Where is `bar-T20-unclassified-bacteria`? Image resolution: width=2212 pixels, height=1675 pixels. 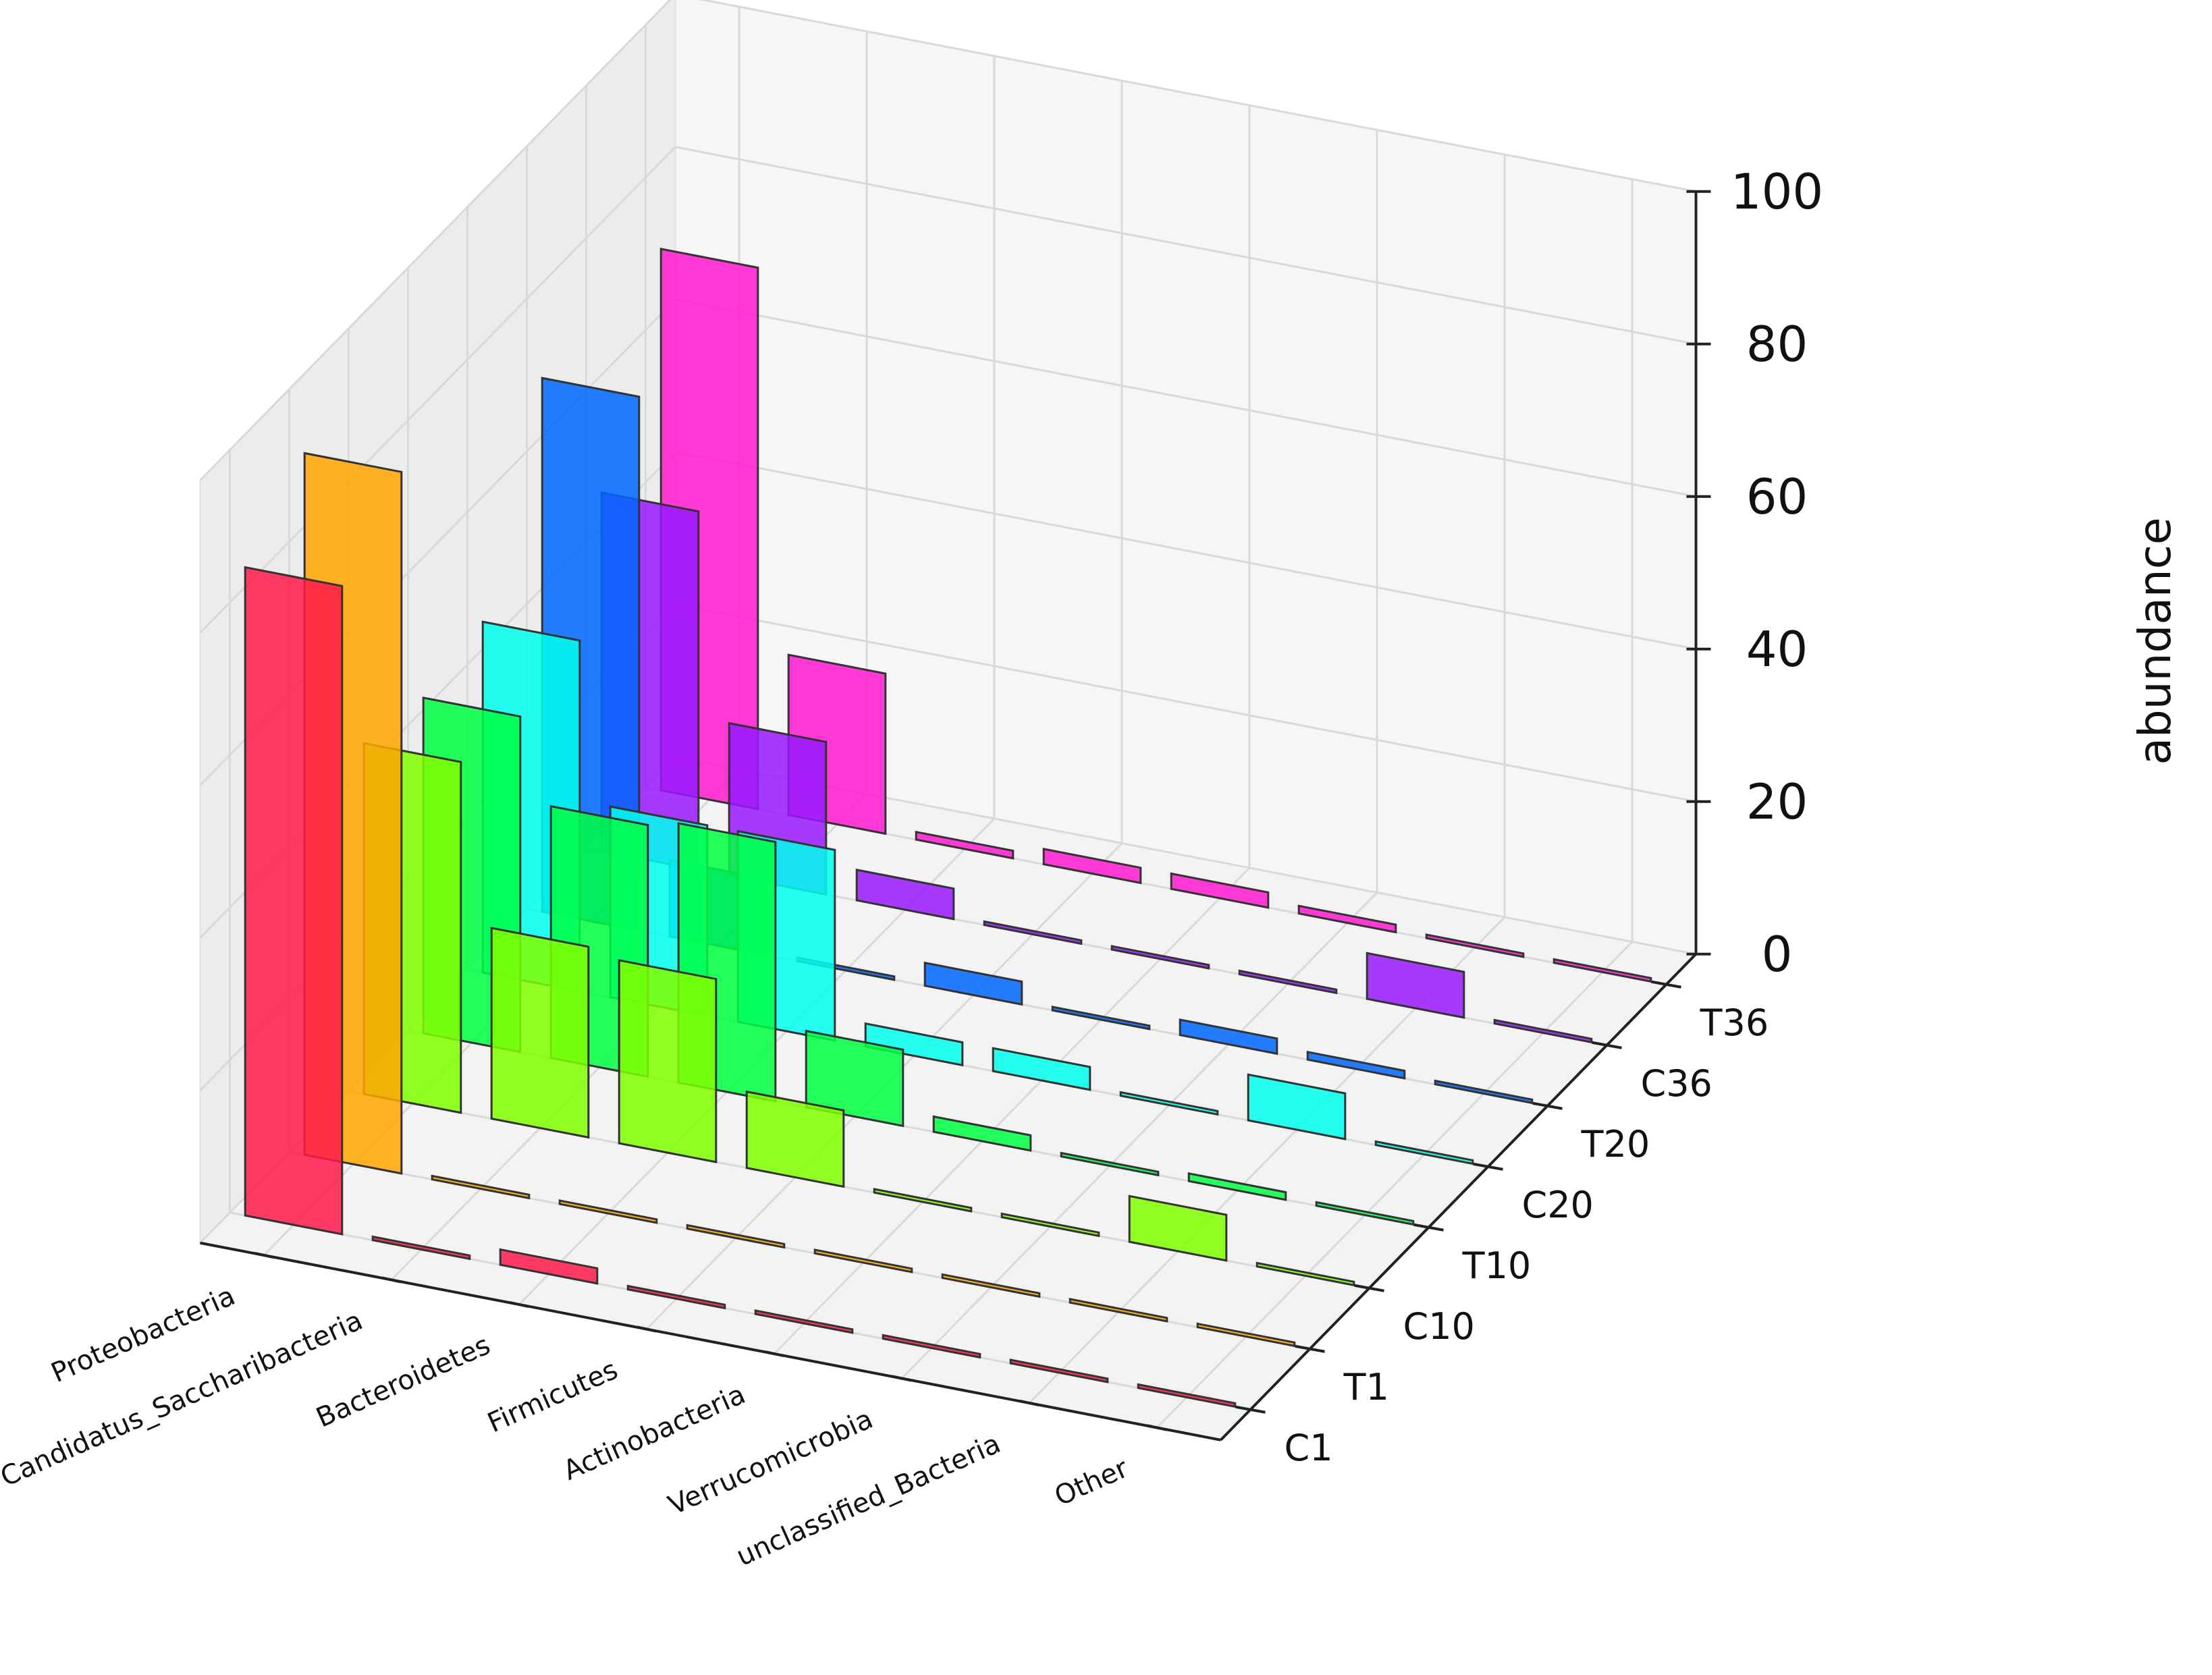
bar-T20-unclassified-bacteria is located at coordinates (1356, 1065).